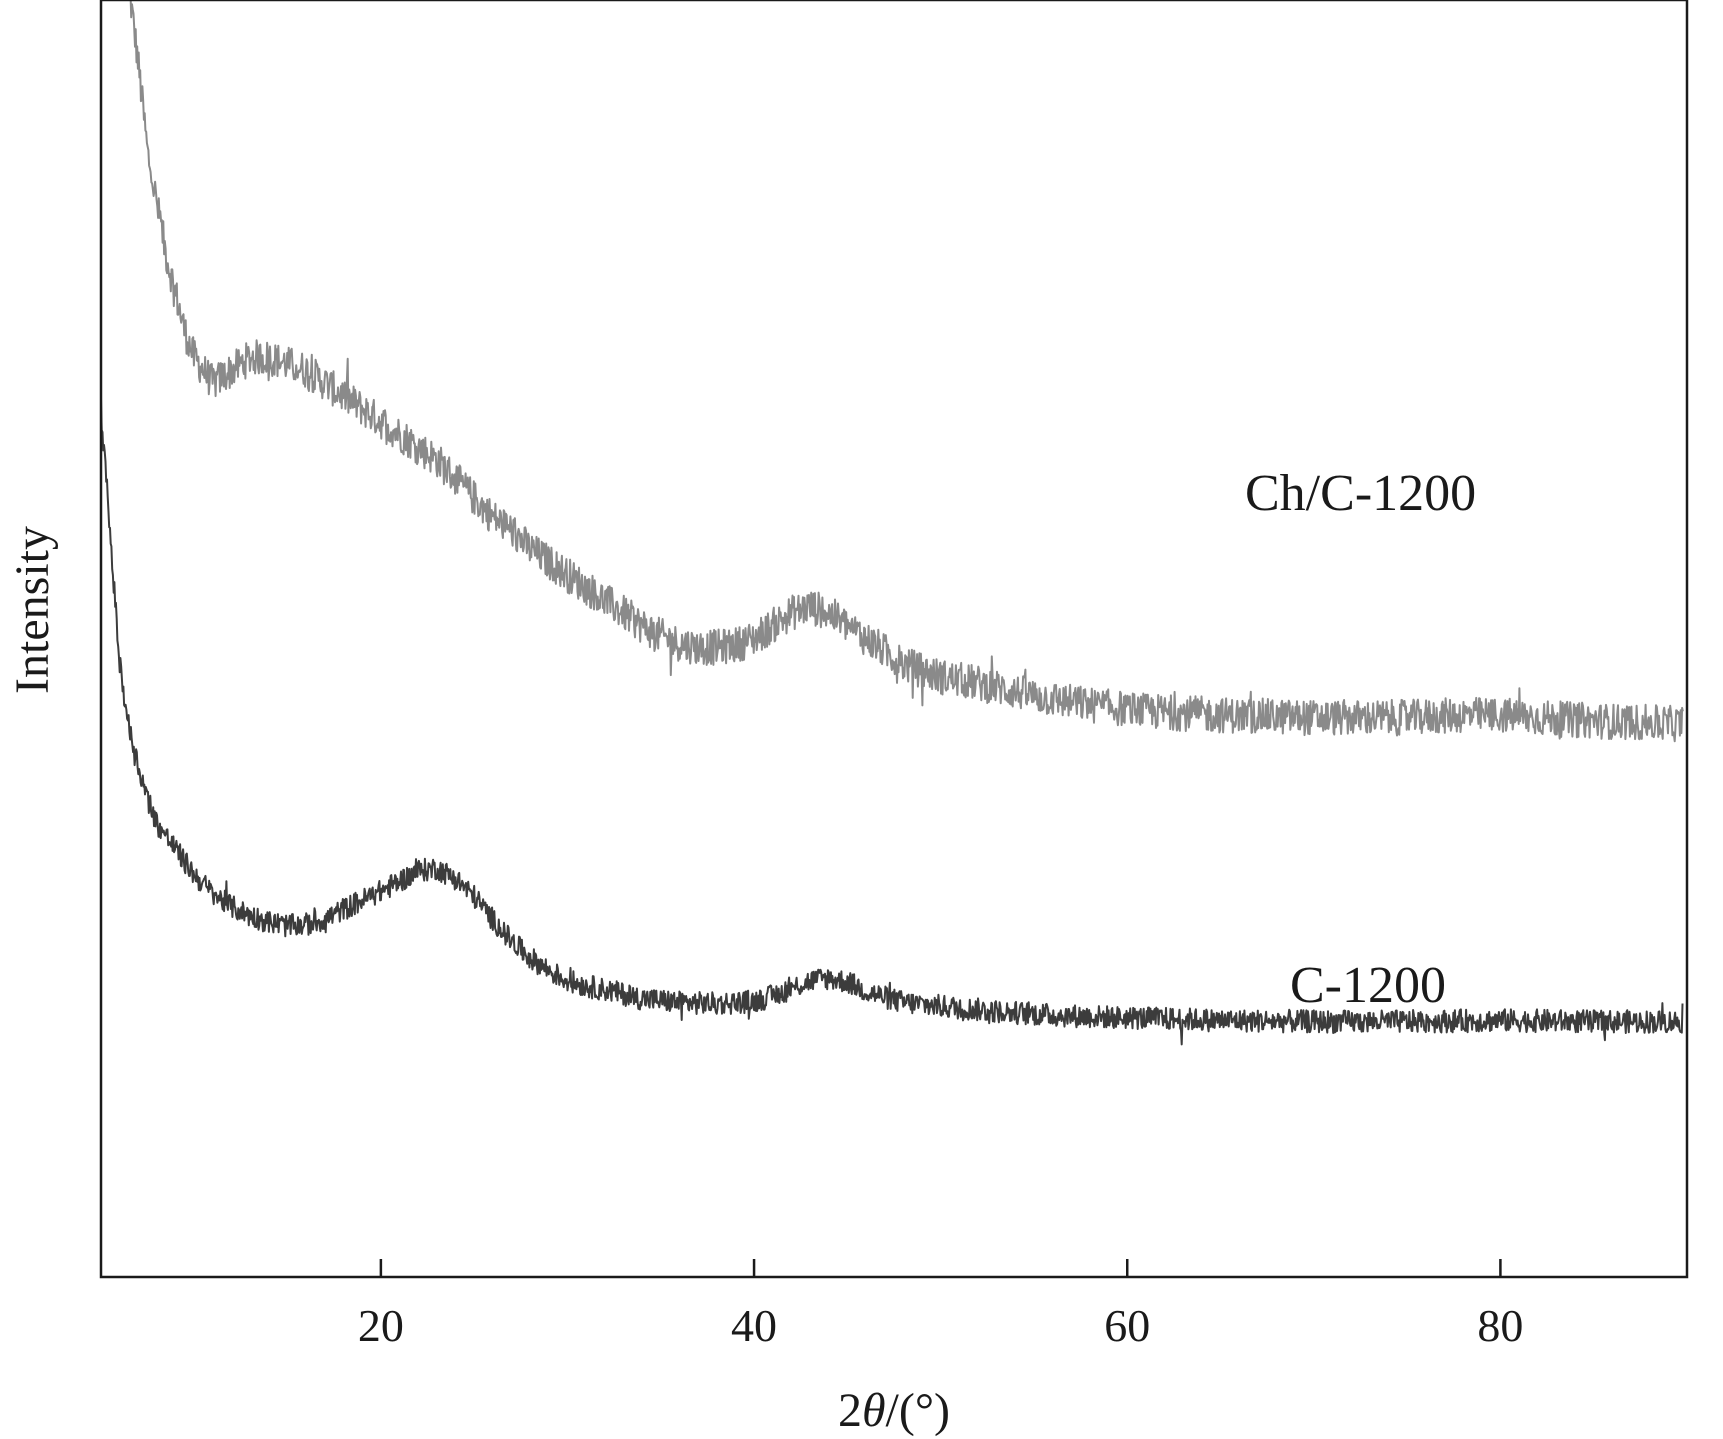 This screenshot has width=1723, height=1439. I want to click on x-axis-title: 2θ/(°), so click(894, 1410).